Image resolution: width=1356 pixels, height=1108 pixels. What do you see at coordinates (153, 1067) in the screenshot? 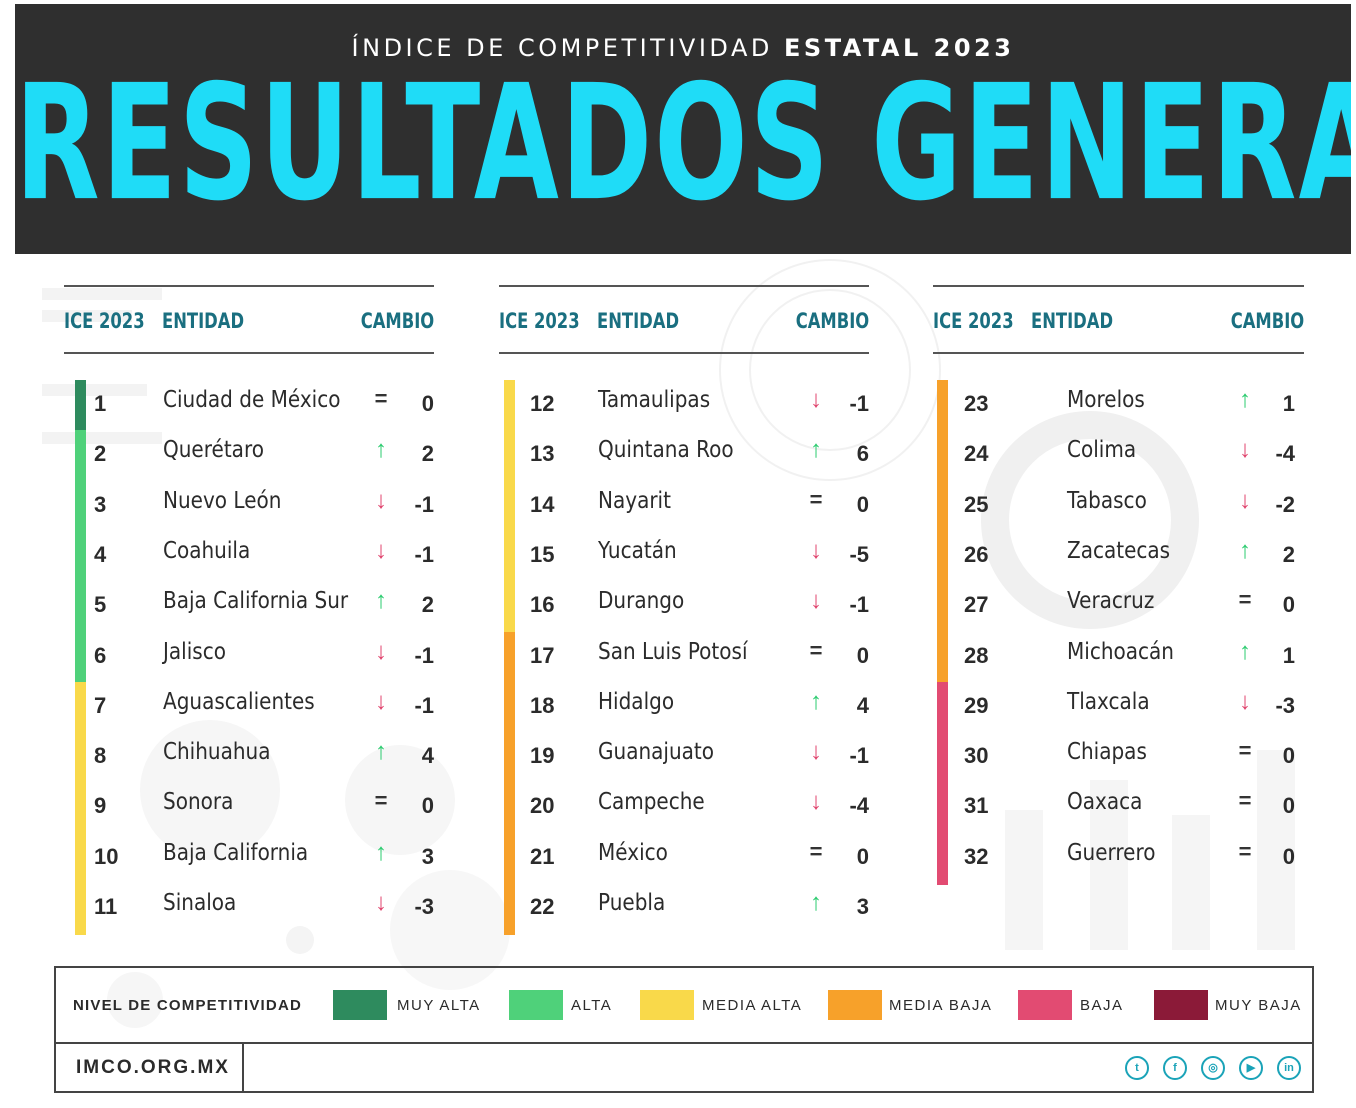
I see `site-link: IMCO.ORG.MX` at bounding box center [153, 1067].